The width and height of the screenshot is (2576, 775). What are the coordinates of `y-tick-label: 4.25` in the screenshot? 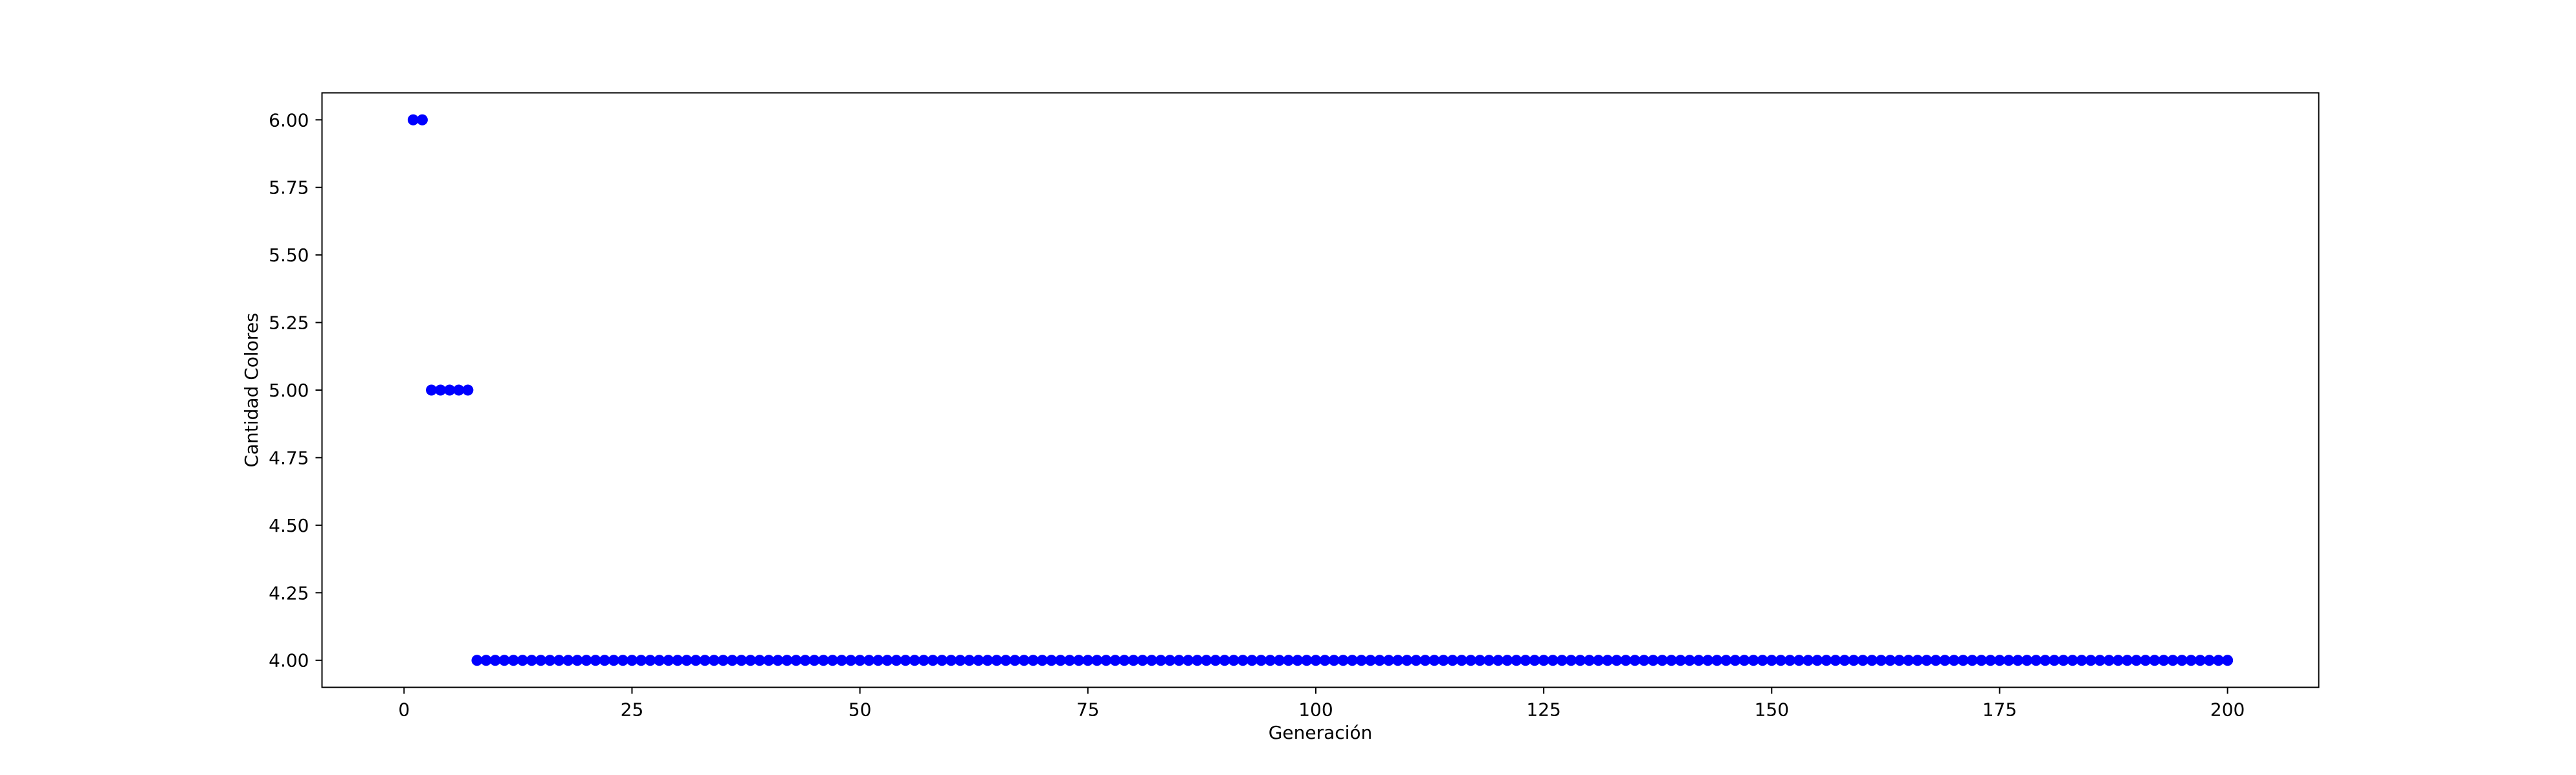 It's located at (289, 593).